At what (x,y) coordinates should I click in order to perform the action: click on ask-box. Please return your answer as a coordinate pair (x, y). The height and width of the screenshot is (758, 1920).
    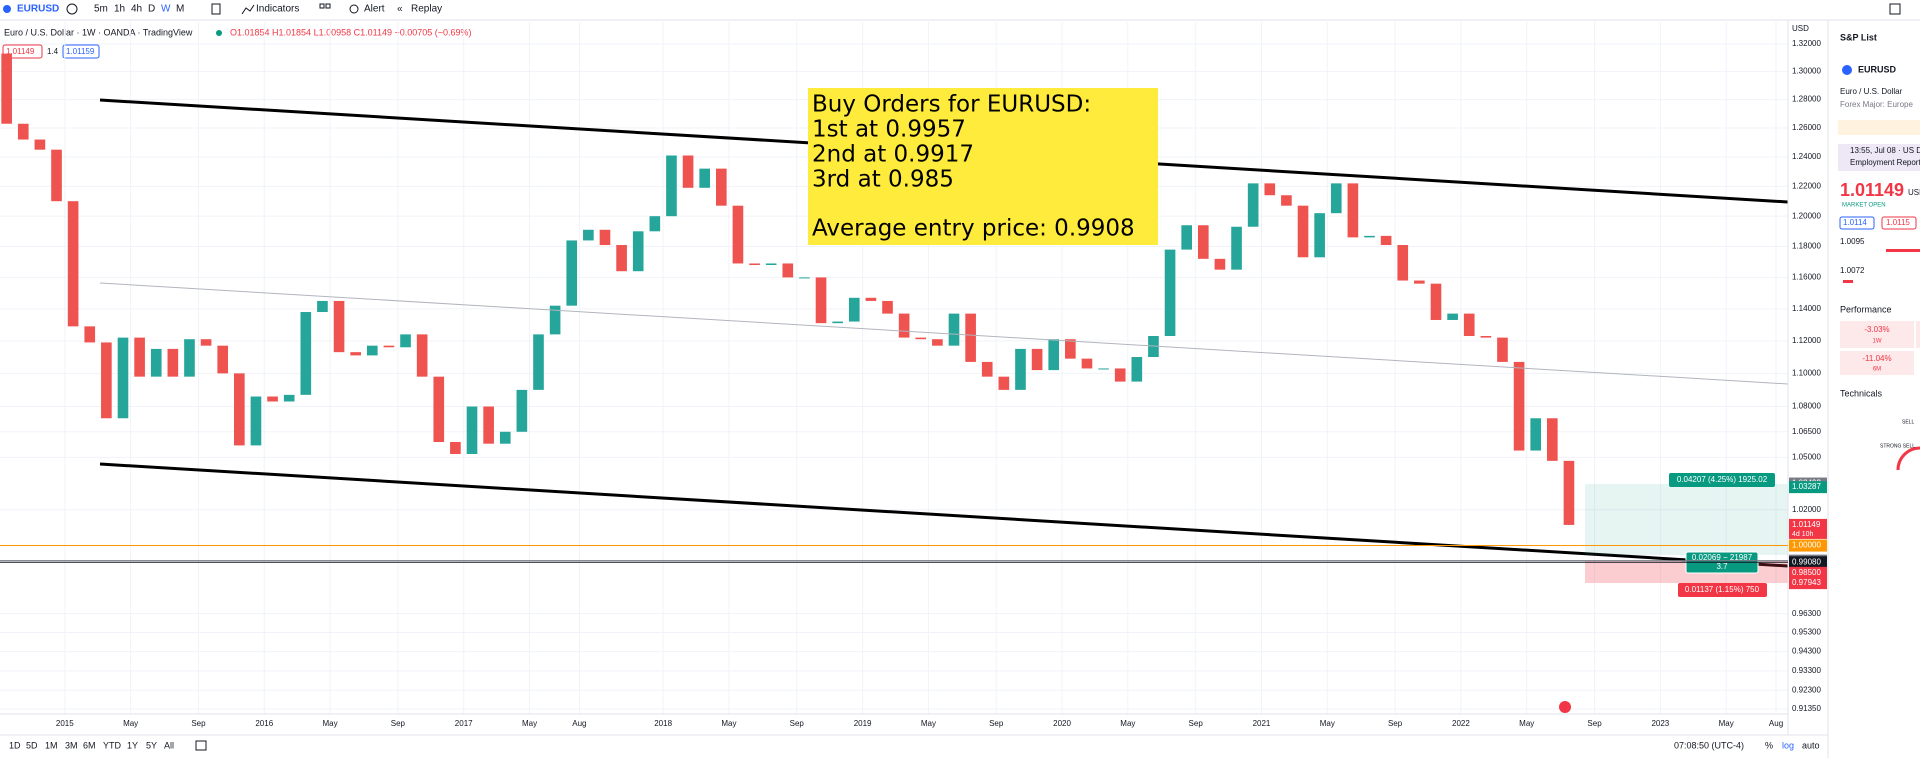
    Looking at the image, I should click on (1899, 223).